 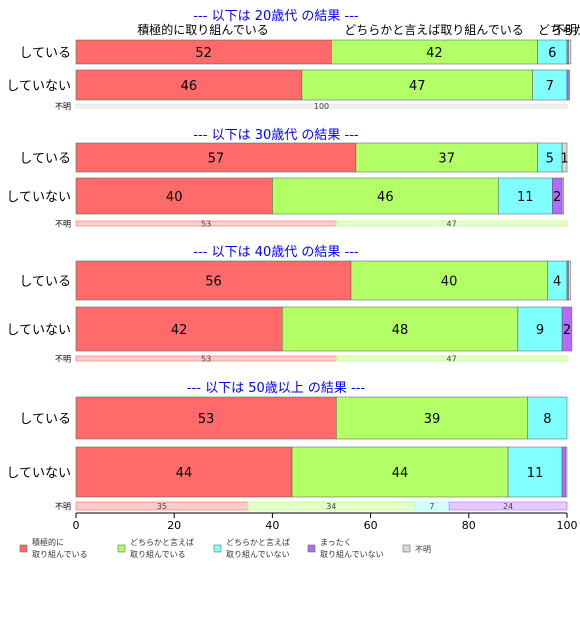 I want to click on bar-value-label: 34, so click(x=331, y=506).